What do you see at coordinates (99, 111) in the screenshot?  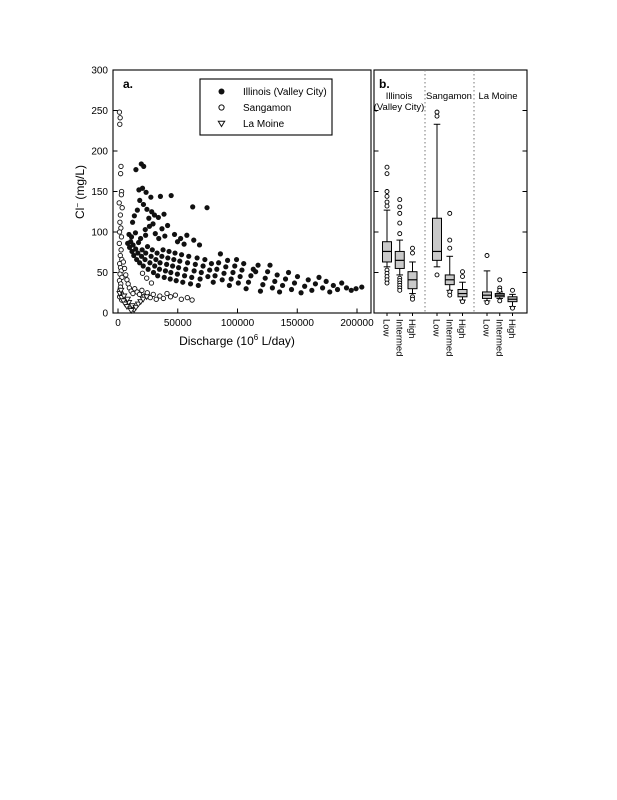 I see `y-tick-250: 250` at bounding box center [99, 111].